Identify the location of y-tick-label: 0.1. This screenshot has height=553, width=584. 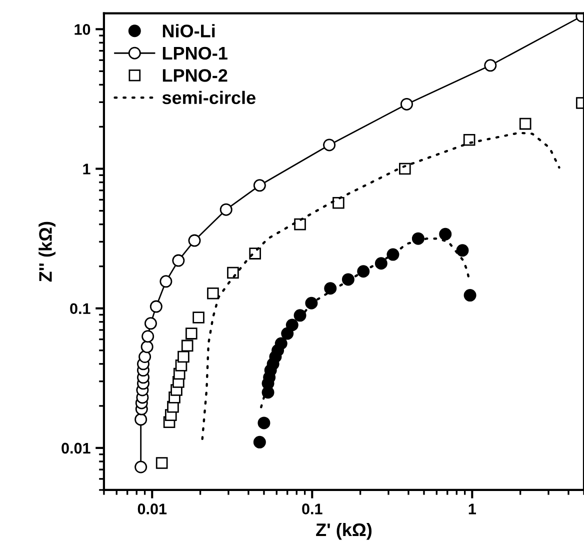
(80, 308).